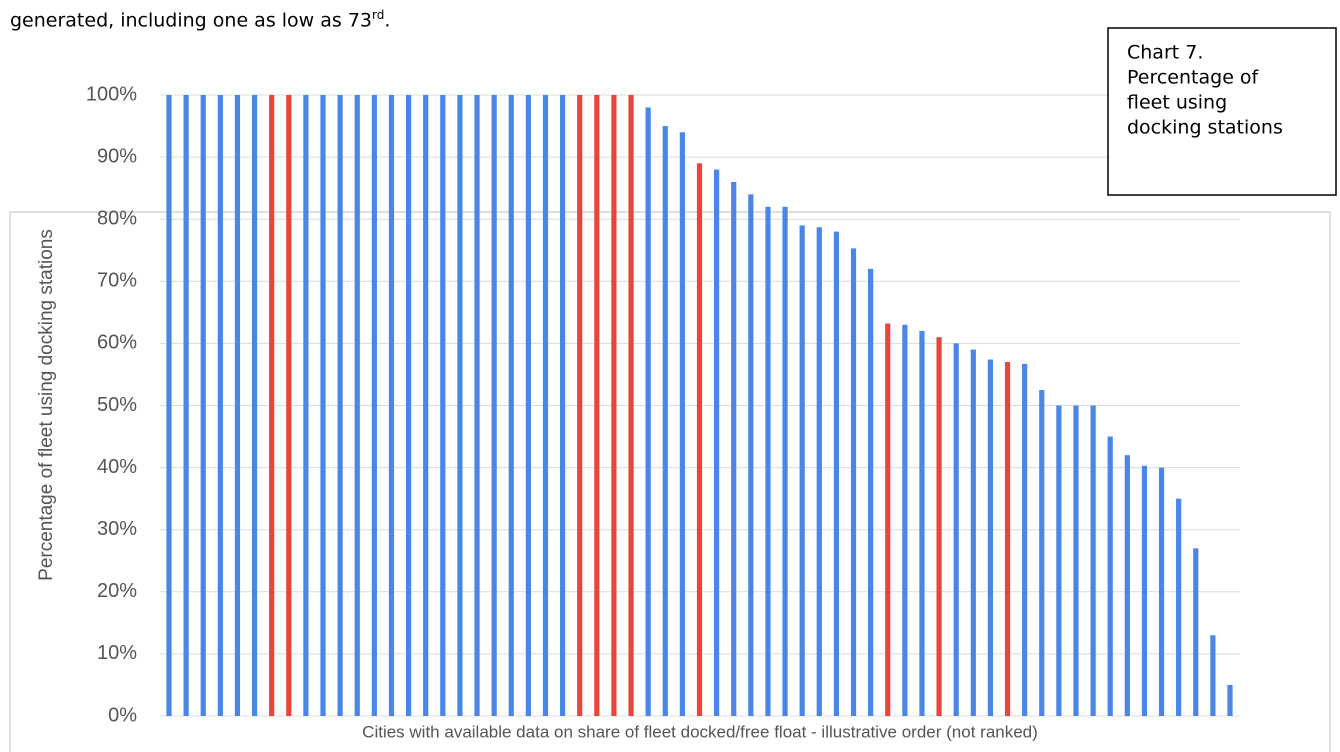 The width and height of the screenshot is (1340, 752). What do you see at coordinates (117, 218) in the screenshot?
I see `y-tick-label: 80%` at bounding box center [117, 218].